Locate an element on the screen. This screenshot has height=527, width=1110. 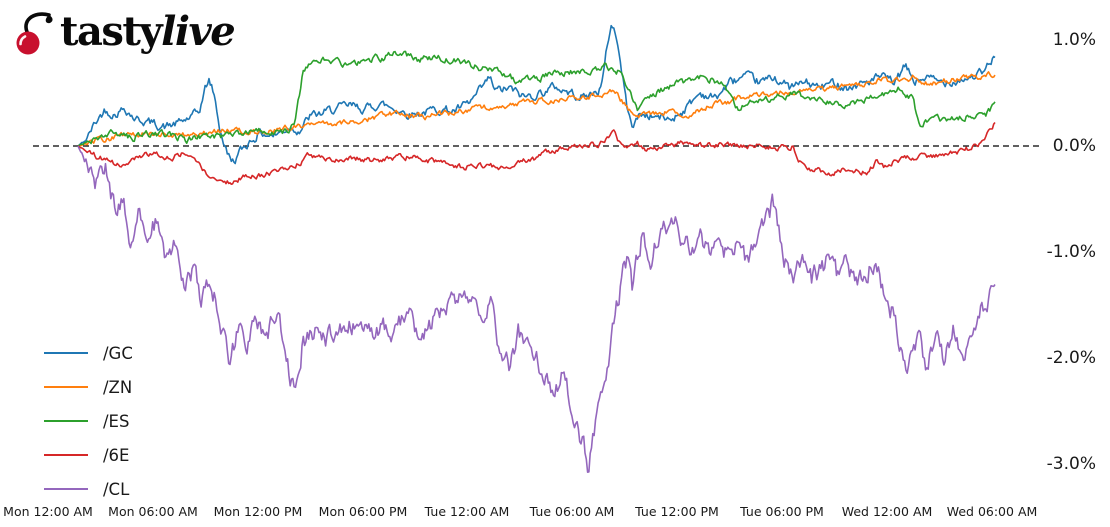
legend-label: /GC is located at coordinates (118, 353).